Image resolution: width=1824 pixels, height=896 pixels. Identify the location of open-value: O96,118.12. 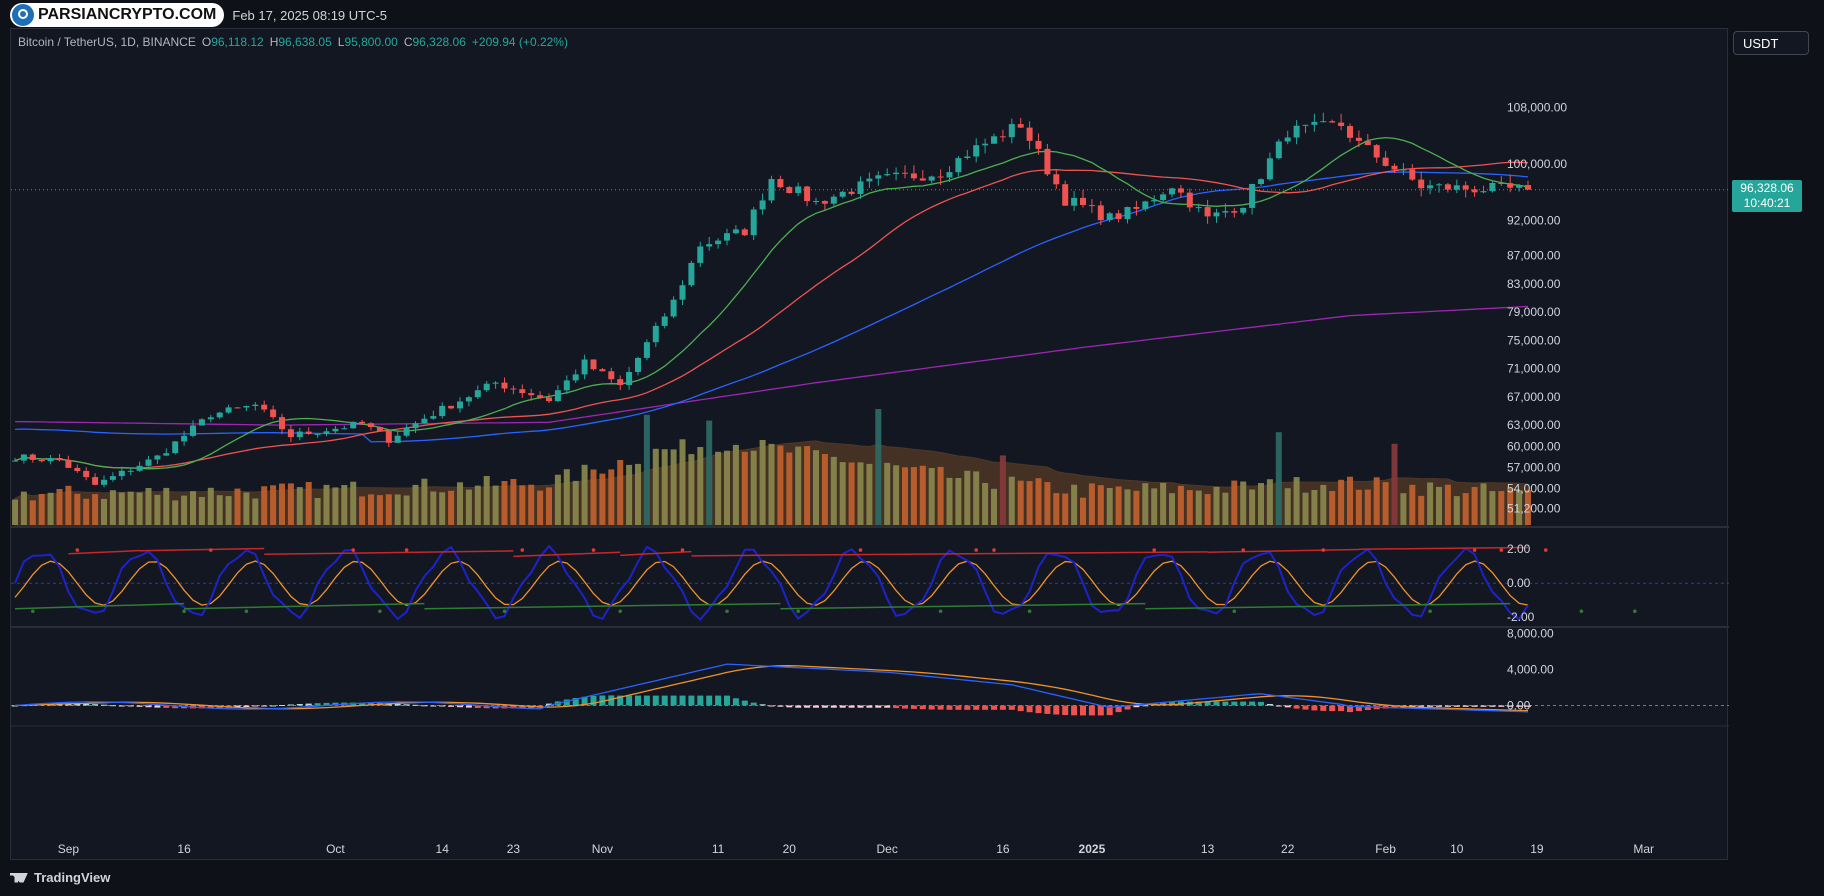
(232, 42).